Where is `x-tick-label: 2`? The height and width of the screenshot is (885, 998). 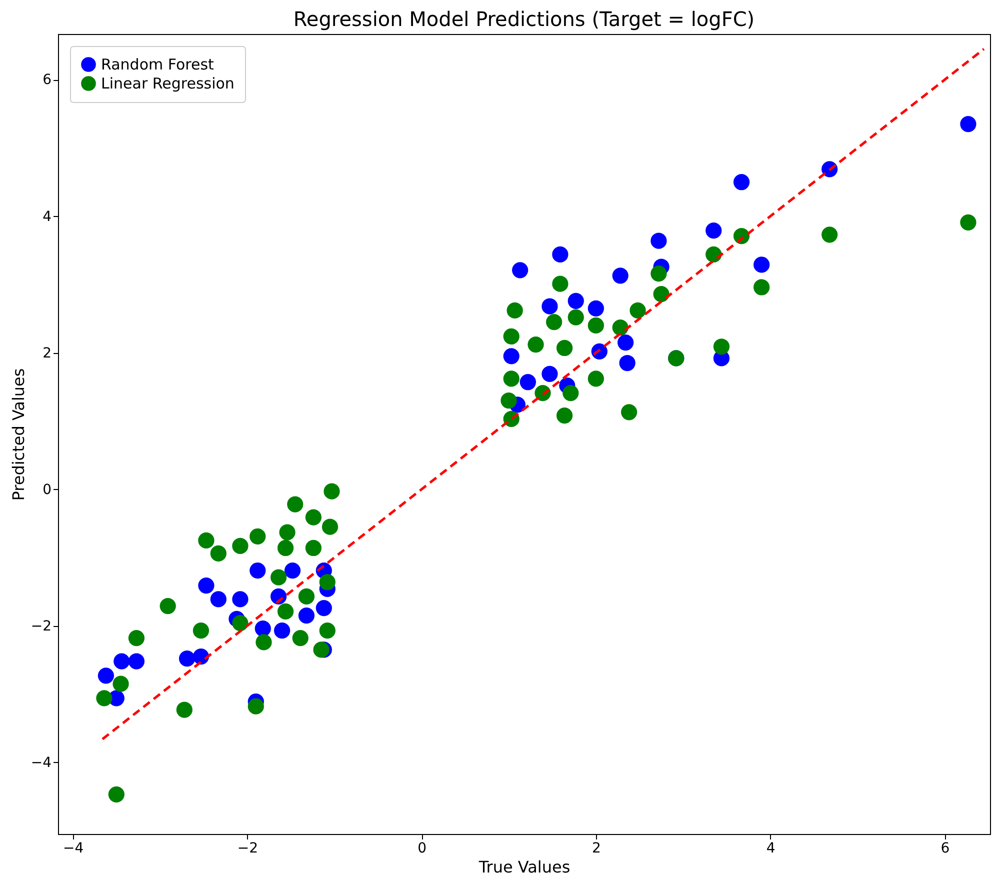
x-tick-label: 2 is located at coordinates (596, 848).